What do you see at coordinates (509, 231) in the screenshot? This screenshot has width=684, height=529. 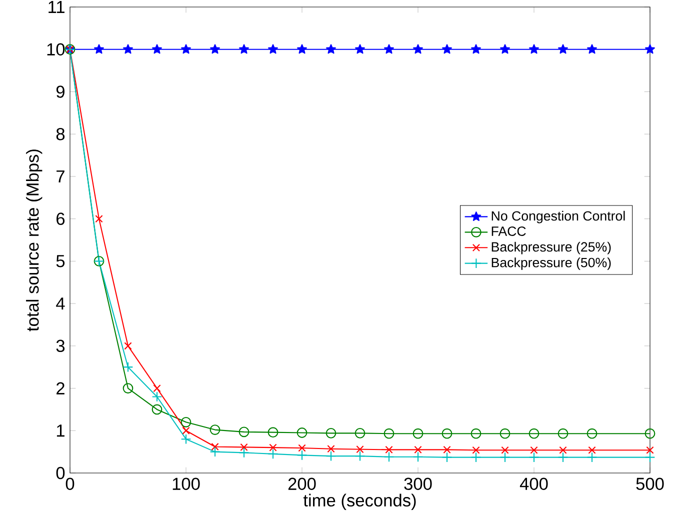 I see `legend-label: FACC` at bounding box center [509, 231].